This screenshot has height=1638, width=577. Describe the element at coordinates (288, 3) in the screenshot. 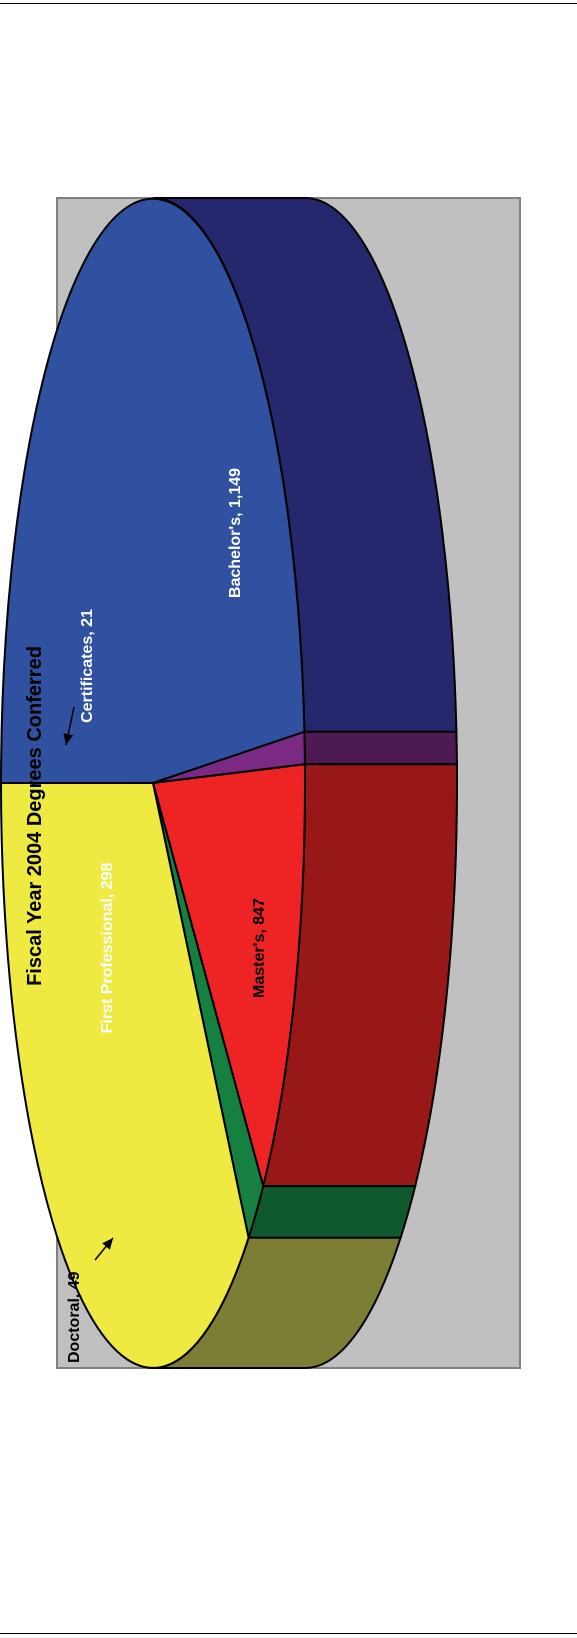

I see `top-rule` at that location.